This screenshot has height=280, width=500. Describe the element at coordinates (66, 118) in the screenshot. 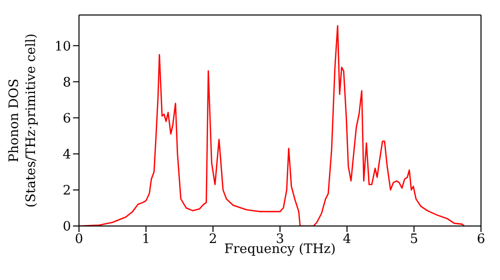

I see `y-tick-label: 6` at that location.